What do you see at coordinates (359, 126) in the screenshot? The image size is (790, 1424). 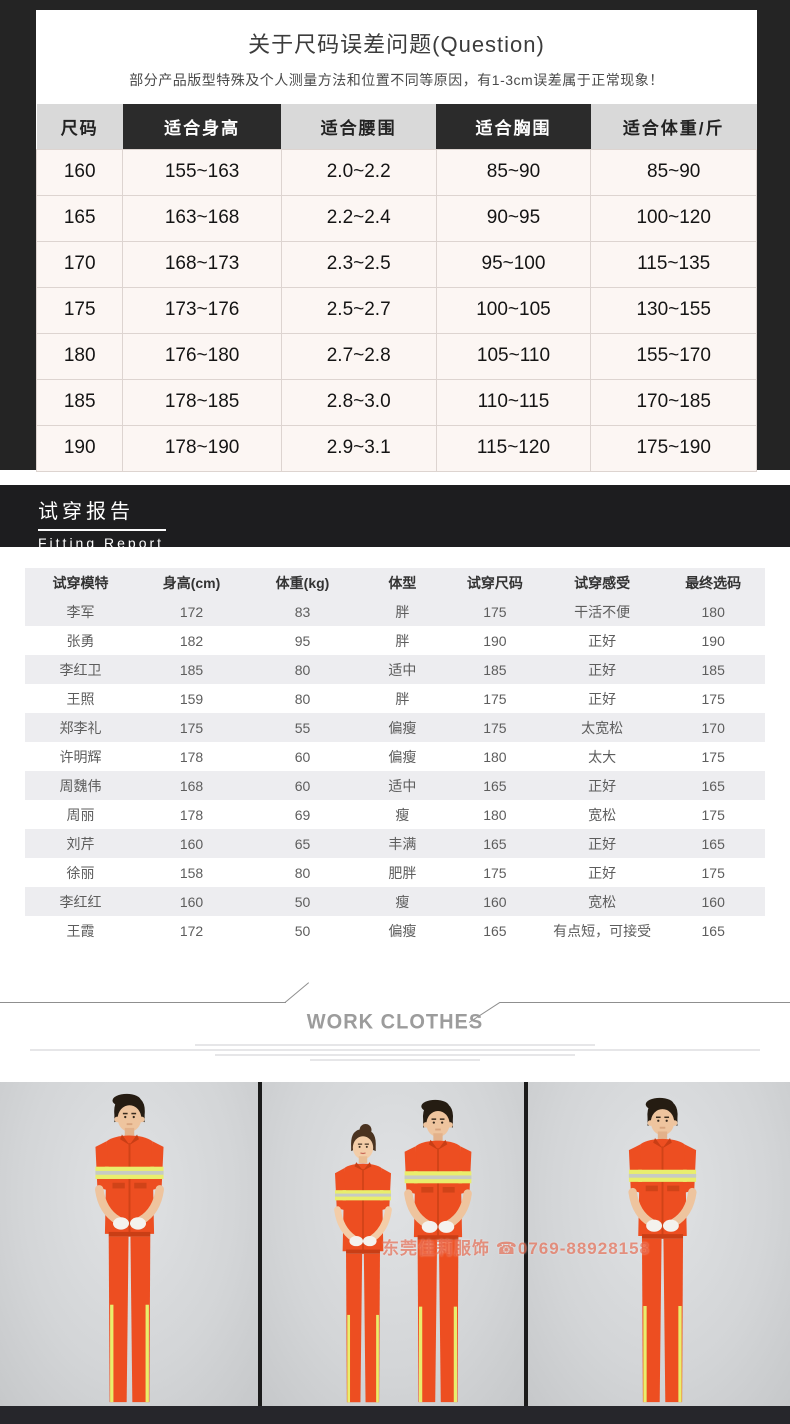 I see `size-chart-header-cell: 适合腰围` at bounding box center [359, 126].